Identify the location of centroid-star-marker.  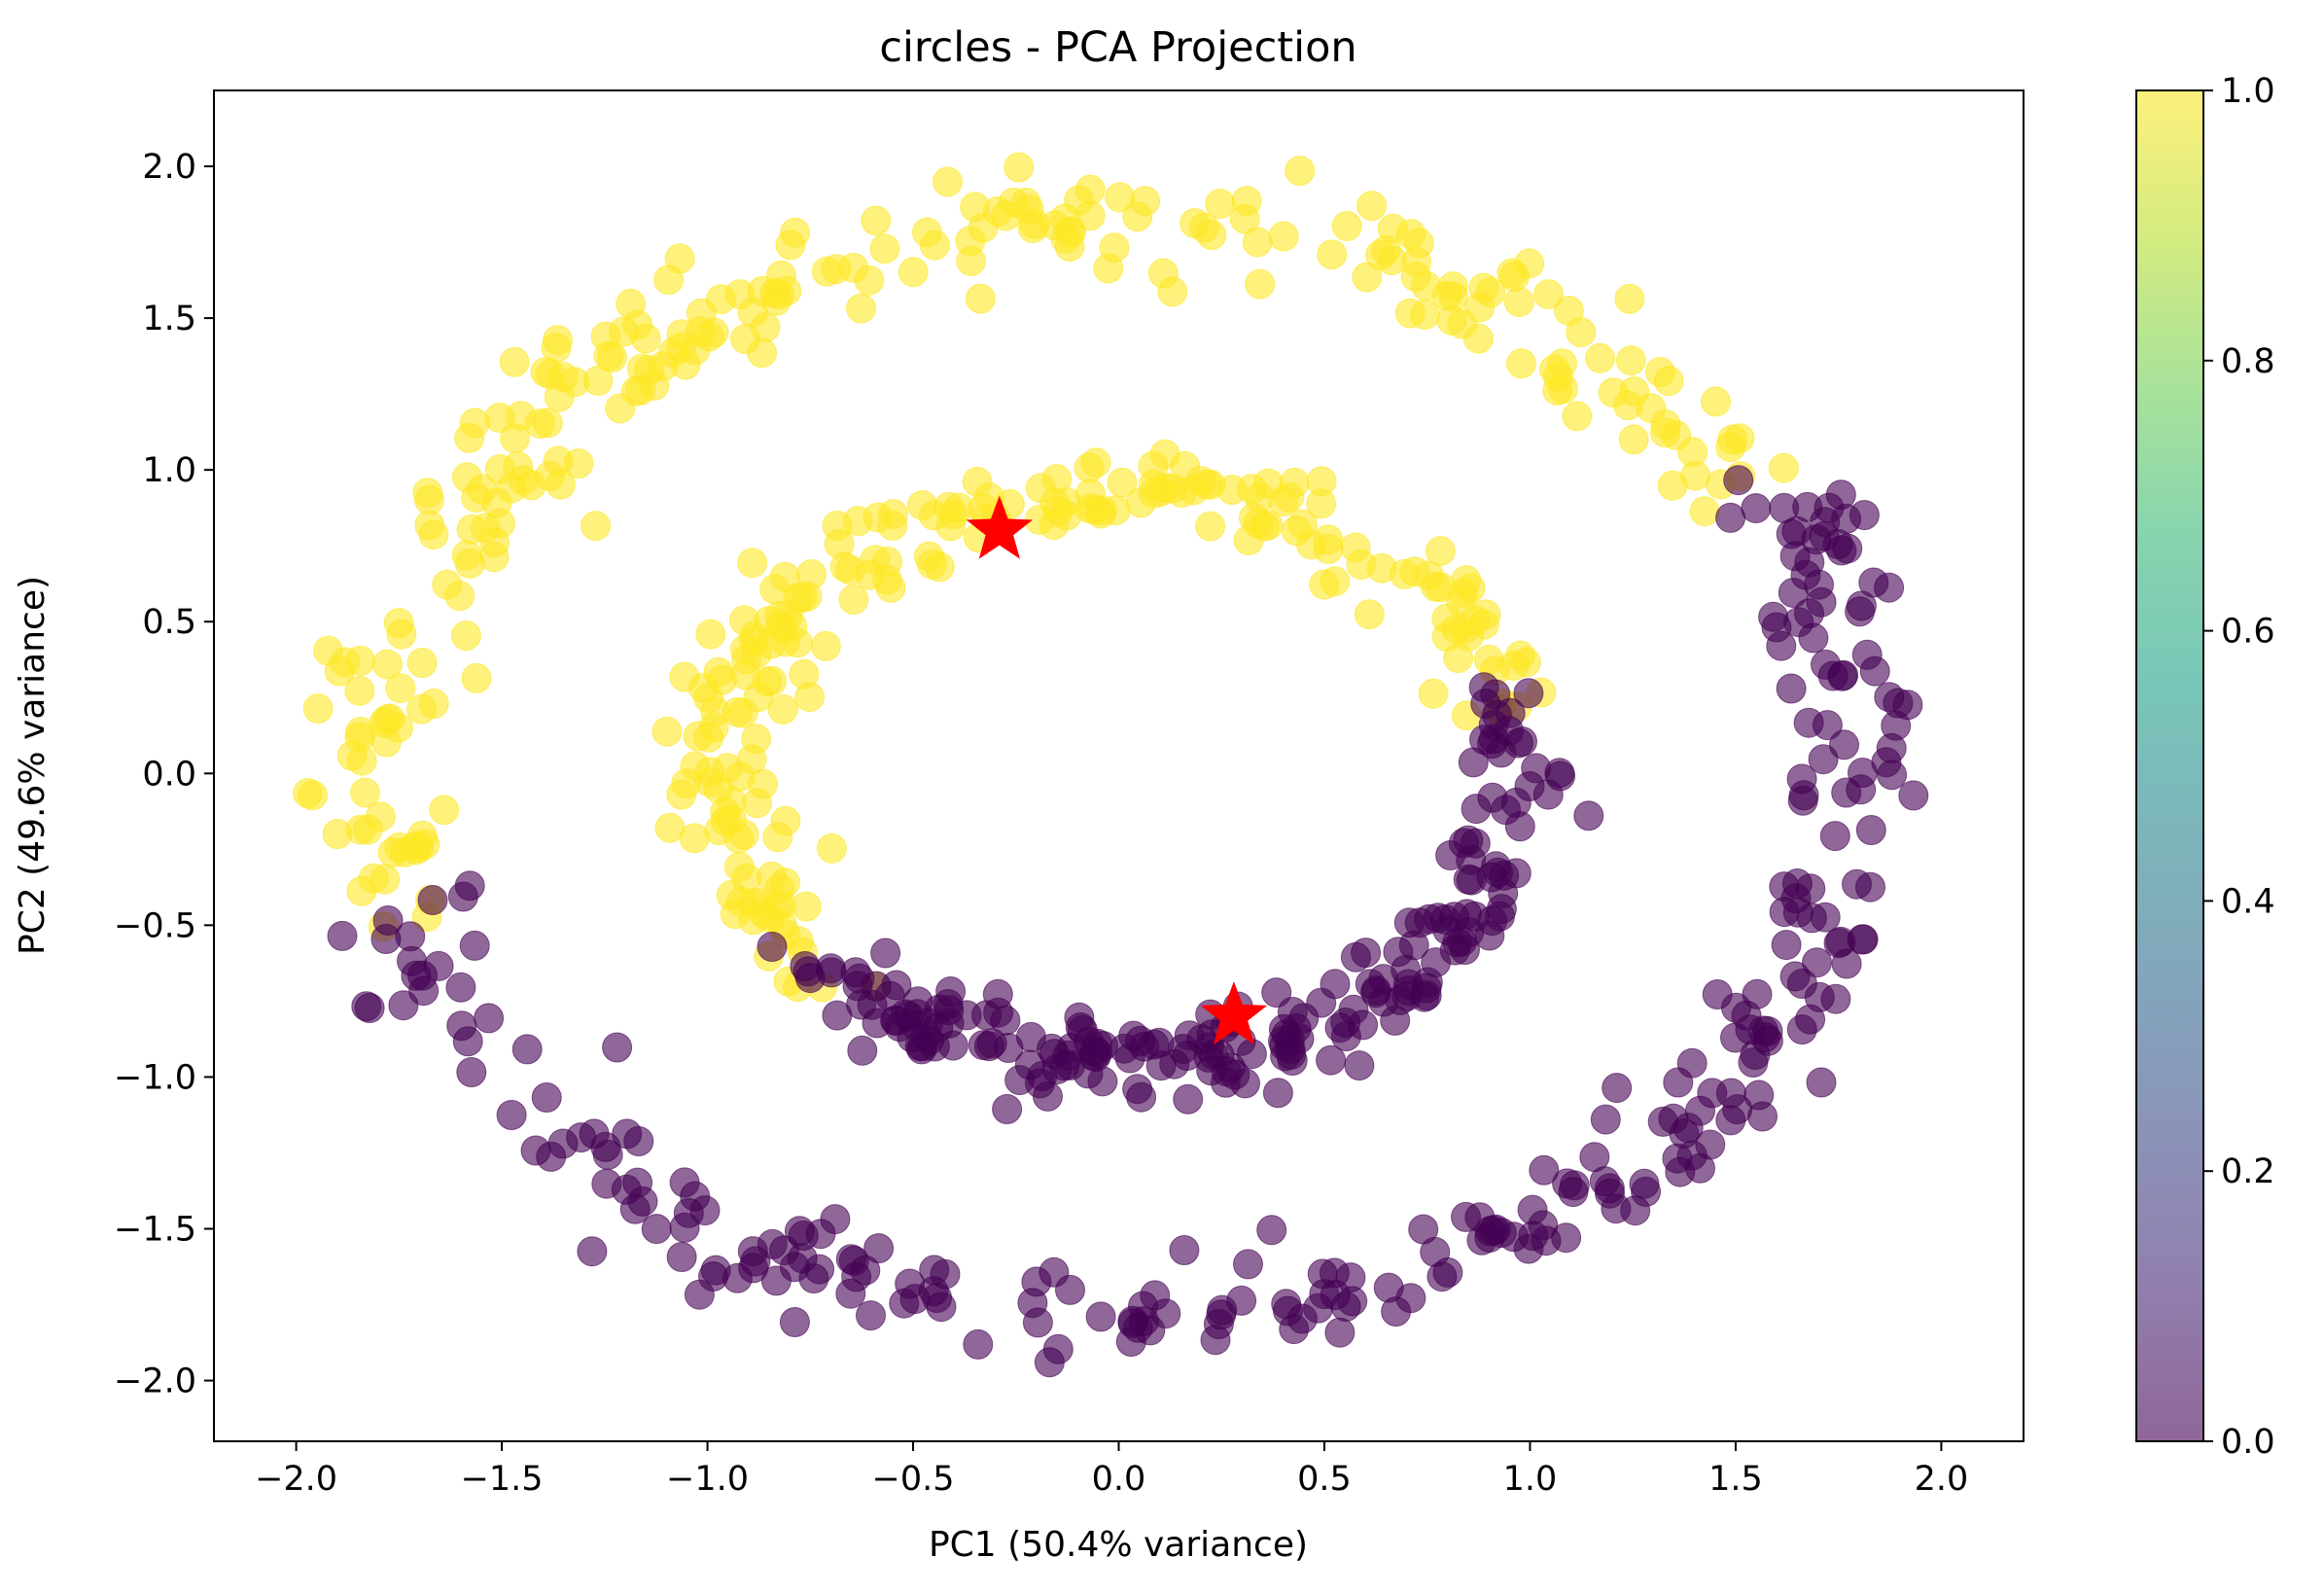
(1000, 527).